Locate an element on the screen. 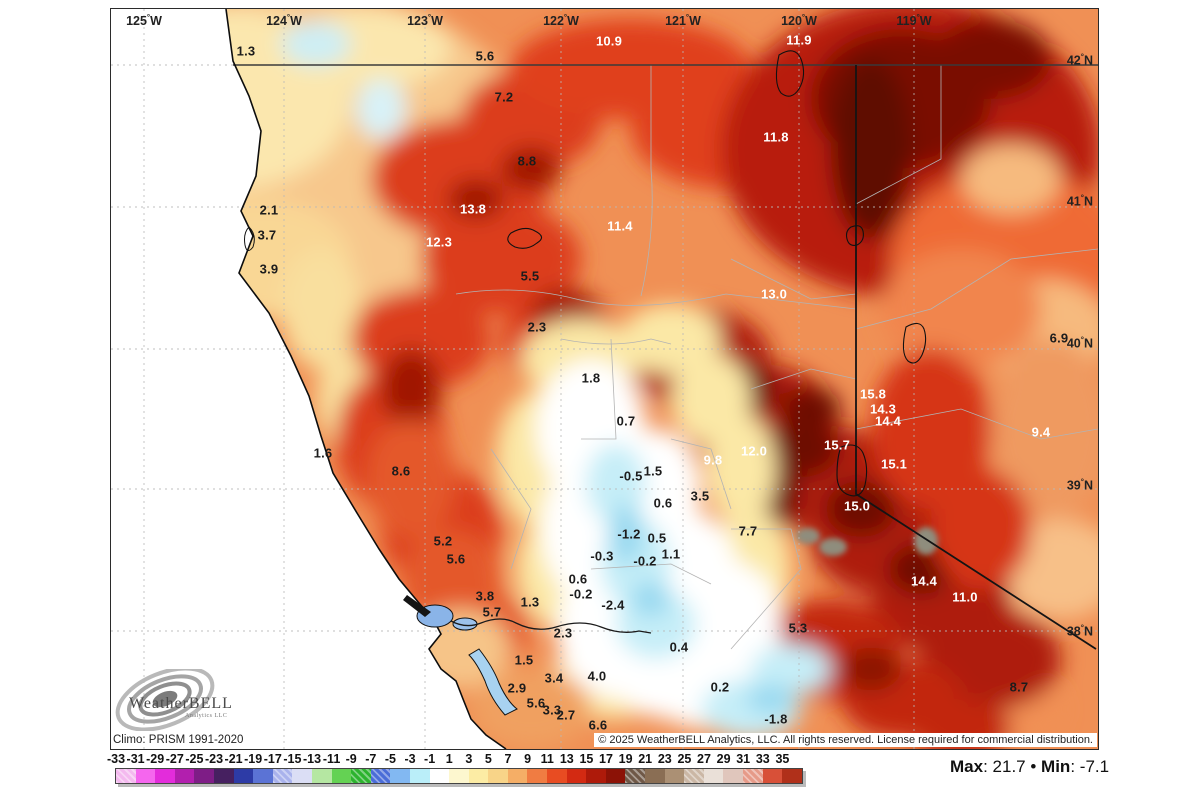 The width and height of the screenshot is (1200, 799). scale-tick: 7 is located at coordinates (508, 759).